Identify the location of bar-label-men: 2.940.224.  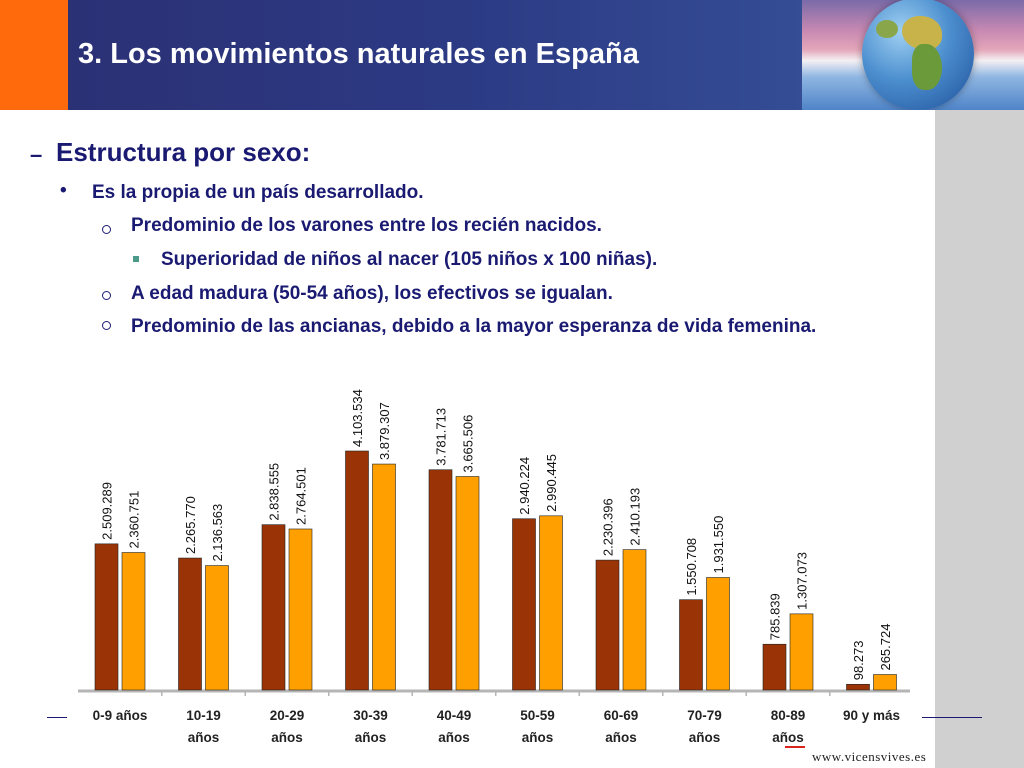
(524, 486).